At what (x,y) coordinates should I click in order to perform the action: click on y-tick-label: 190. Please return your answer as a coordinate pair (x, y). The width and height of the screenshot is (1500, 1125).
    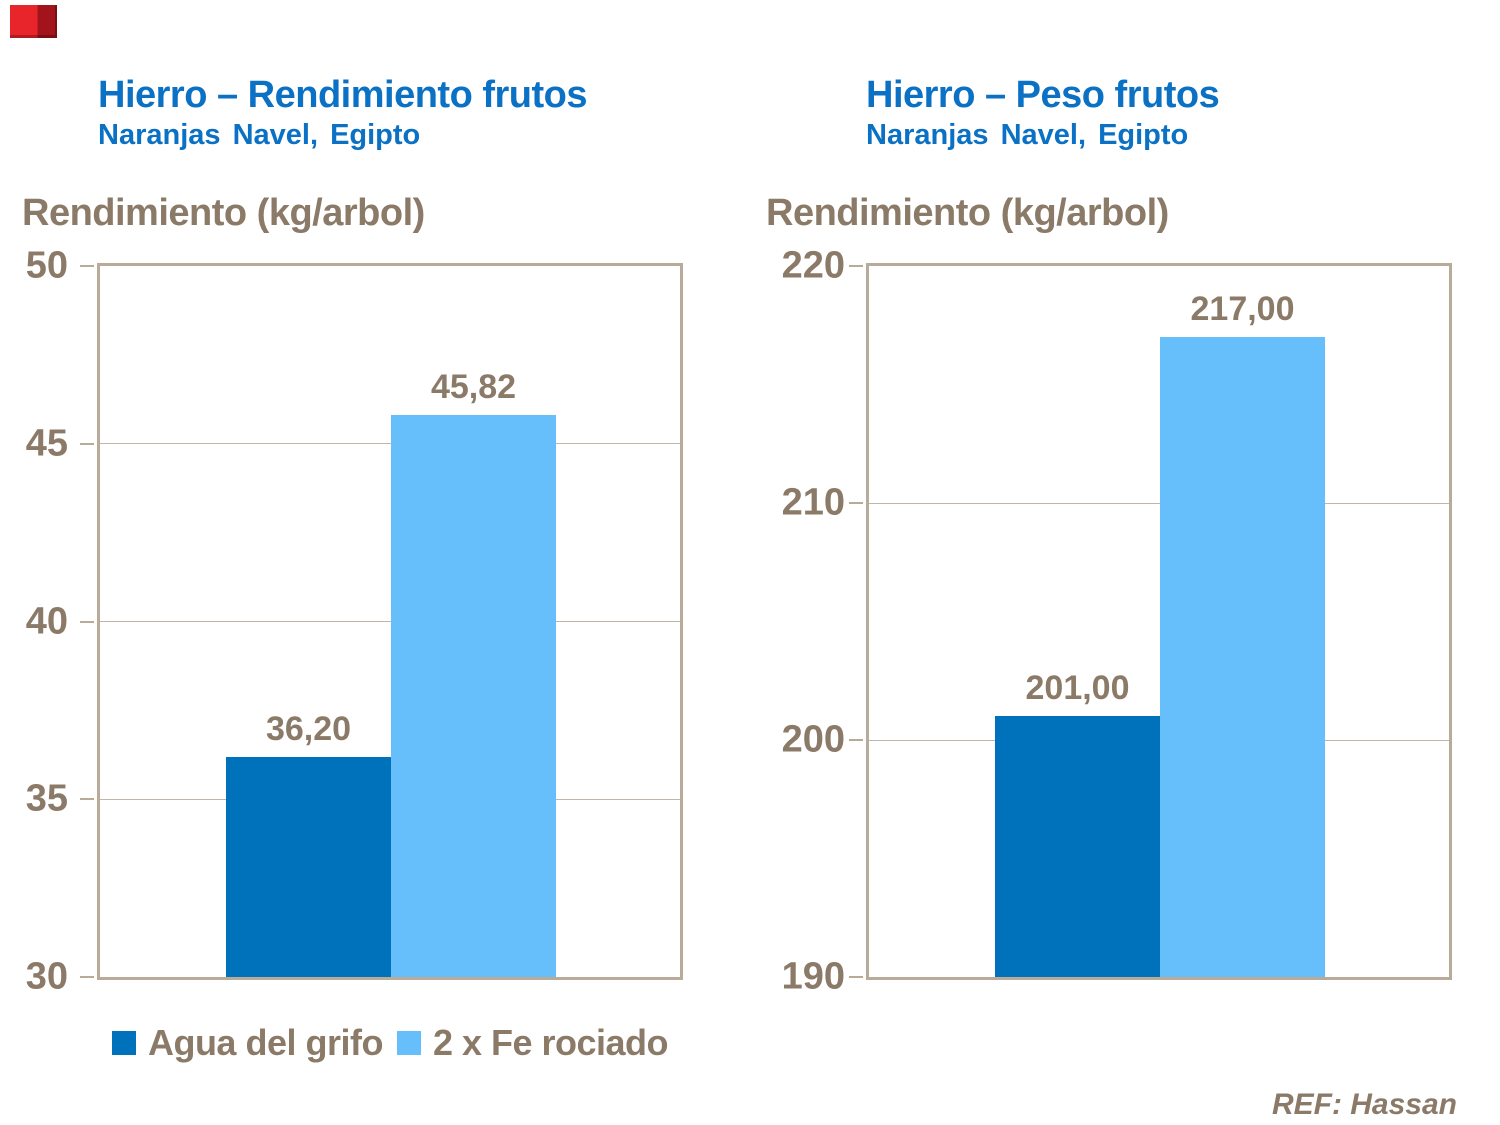
    Looking at the image, I should click on (813, 976).